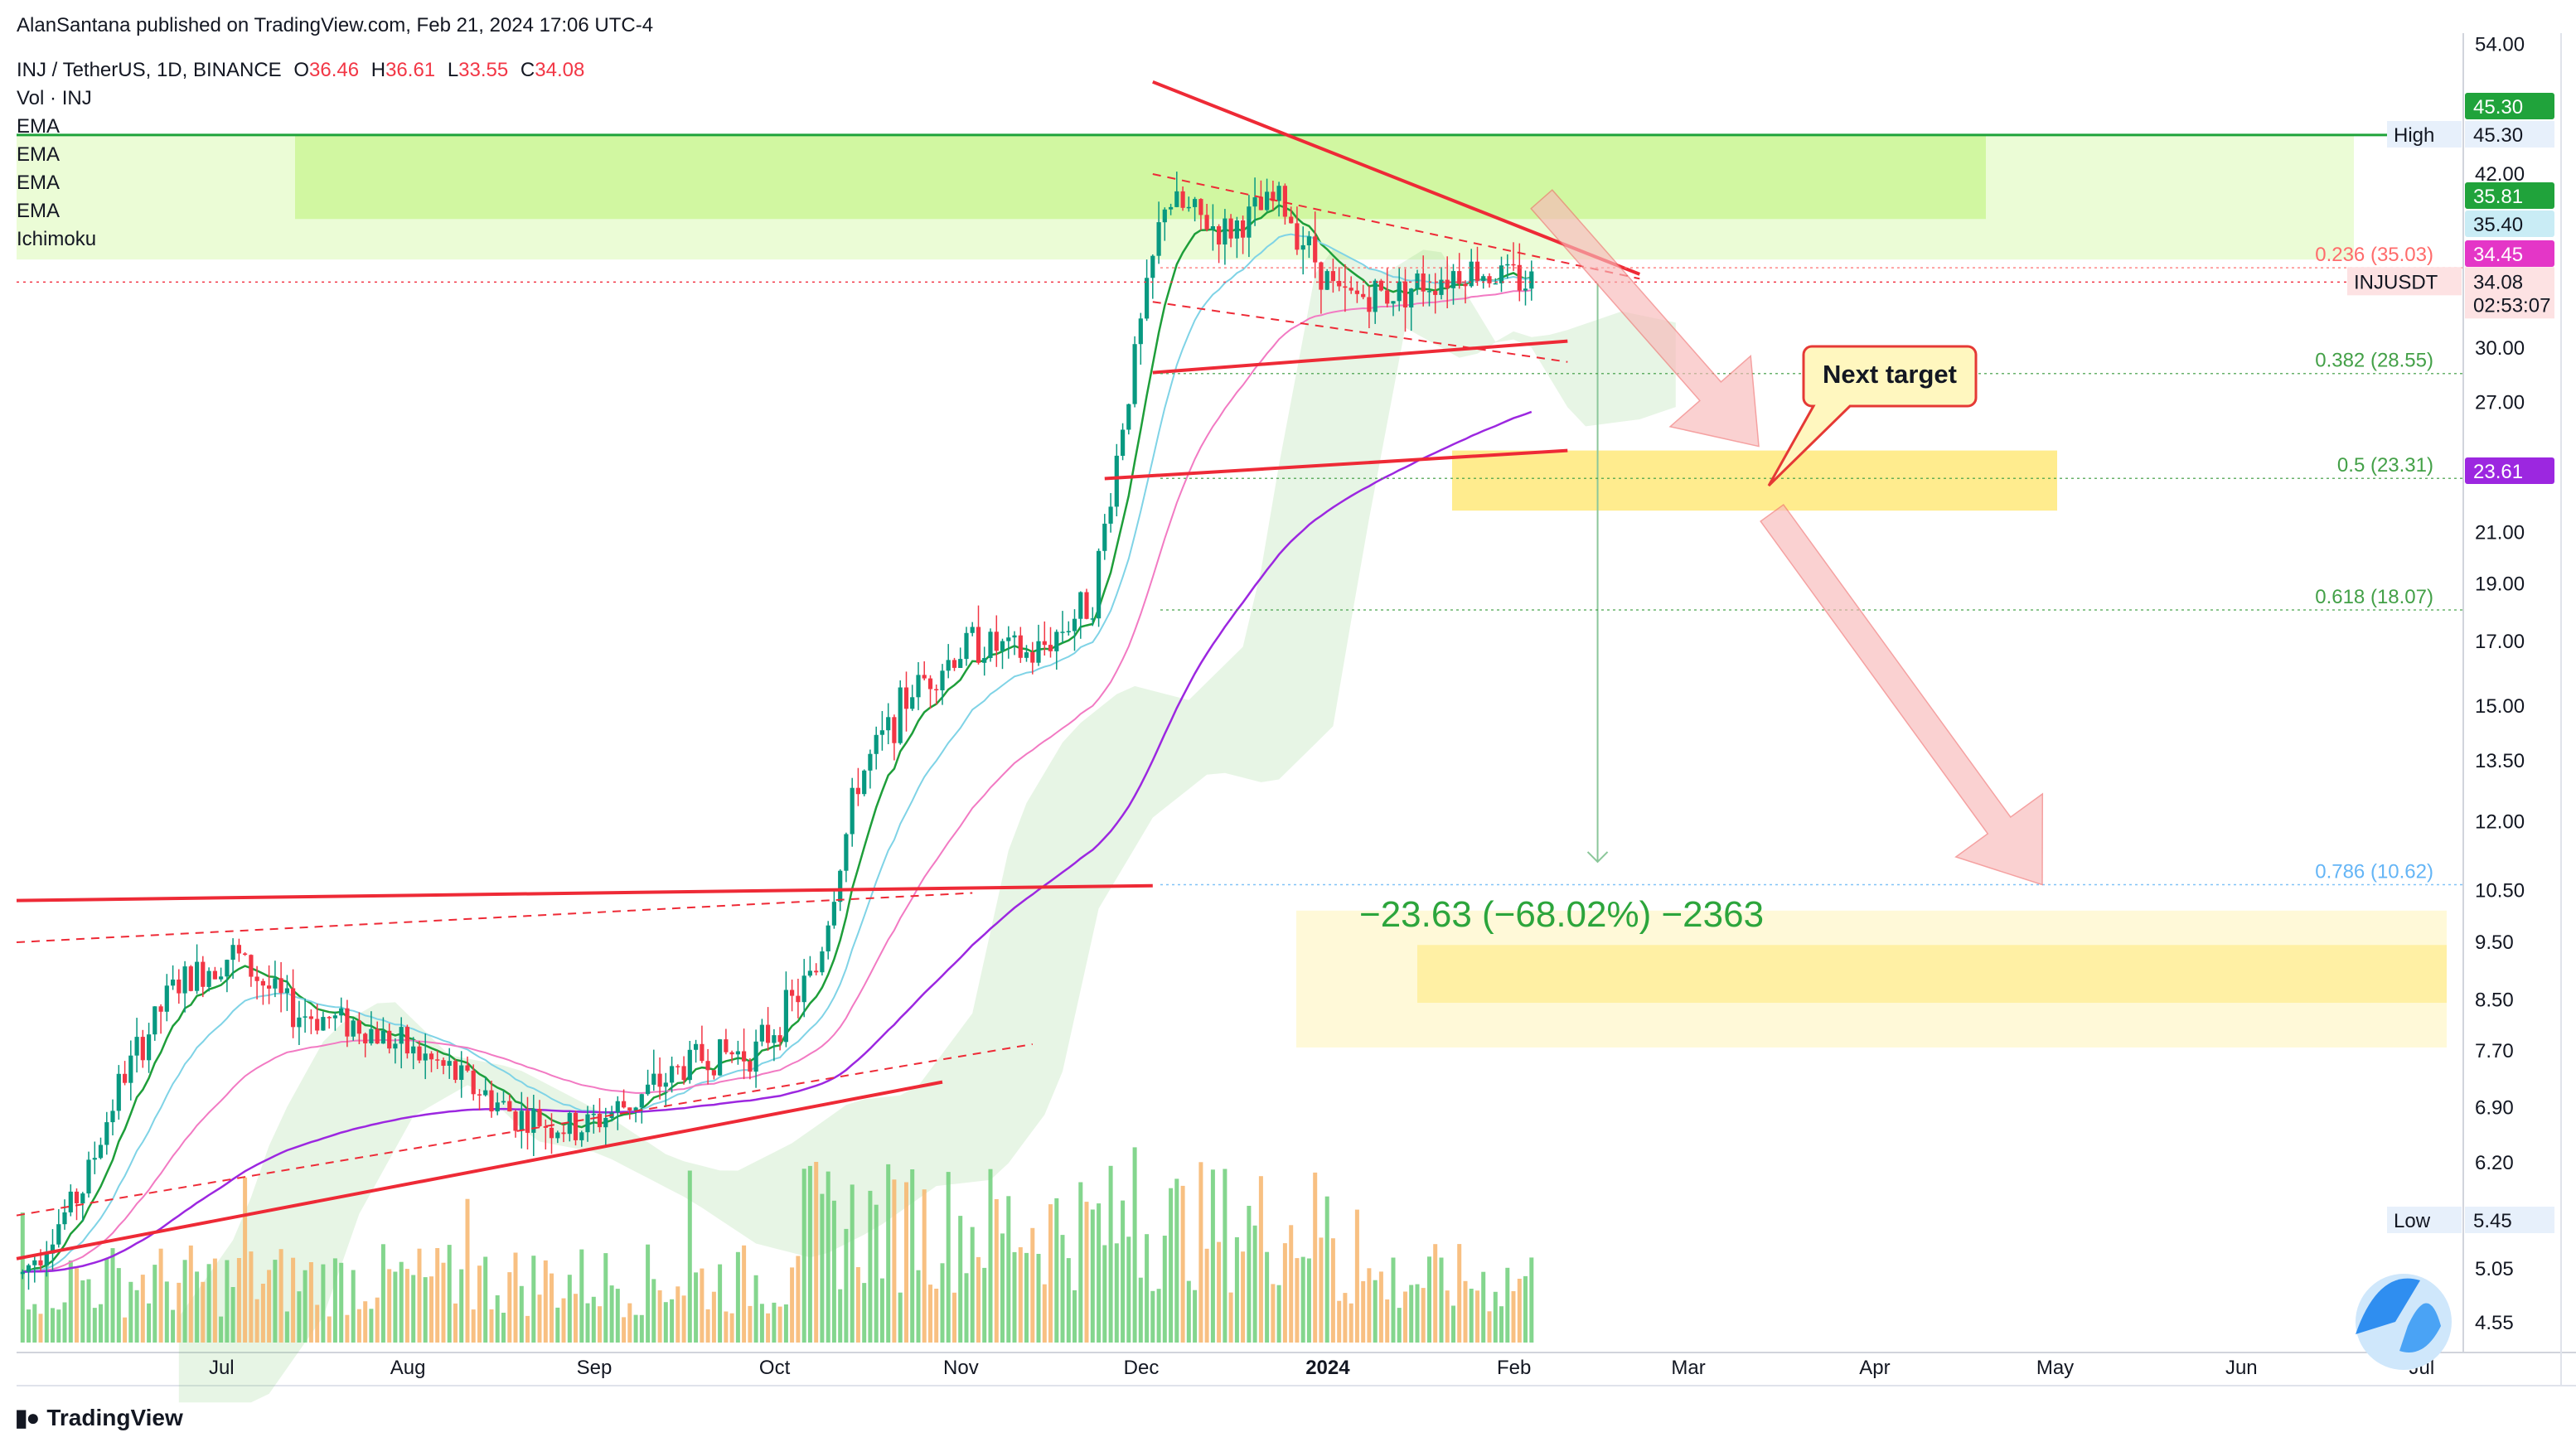 The height and width of the screenshot is (1442, 2576). Describe the element at coordinates (99, 1417) in the screenshot. I see `tradingview-watermark: ▮● TradingView` at that location.